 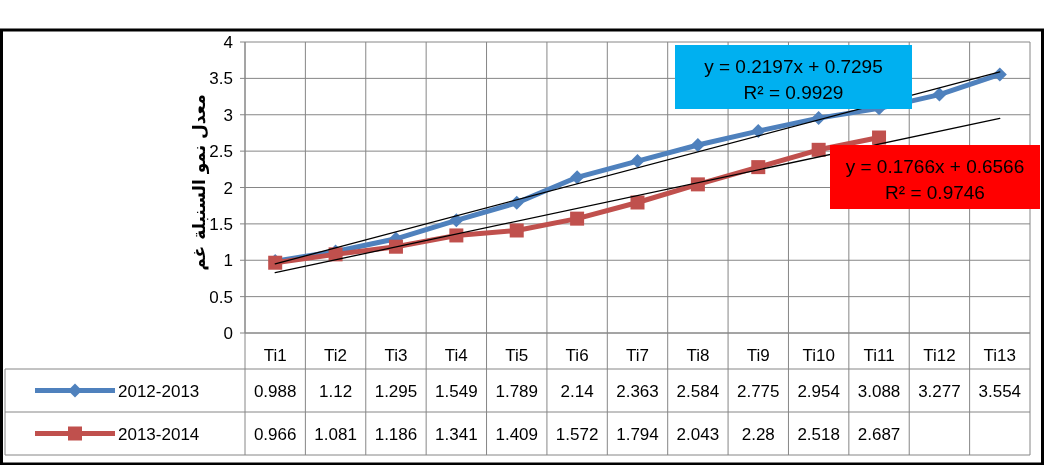 I want to click on data-label: 2.775, so click(x=758, y=391).